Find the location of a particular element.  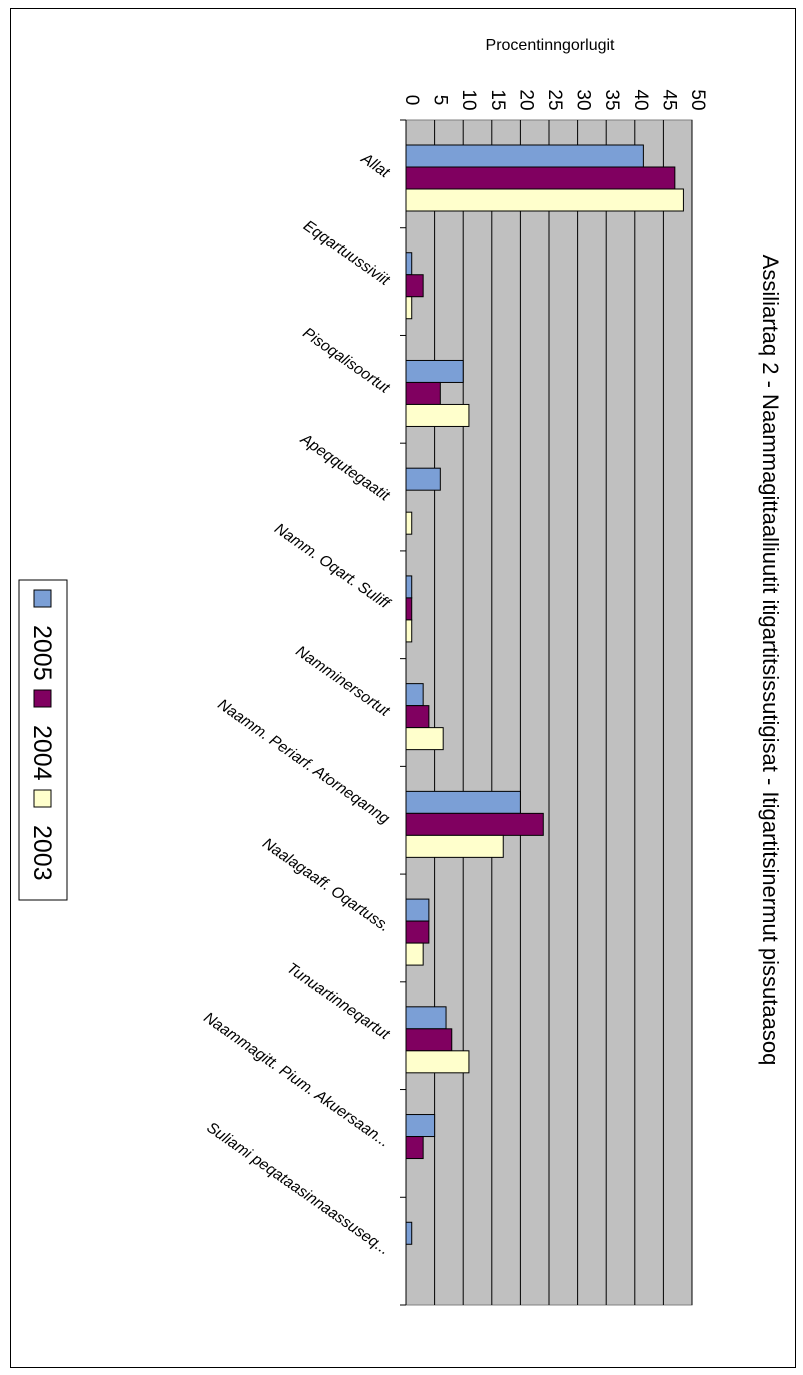

legend: 2005 2004 2003 is located at coordinates (43, 740).